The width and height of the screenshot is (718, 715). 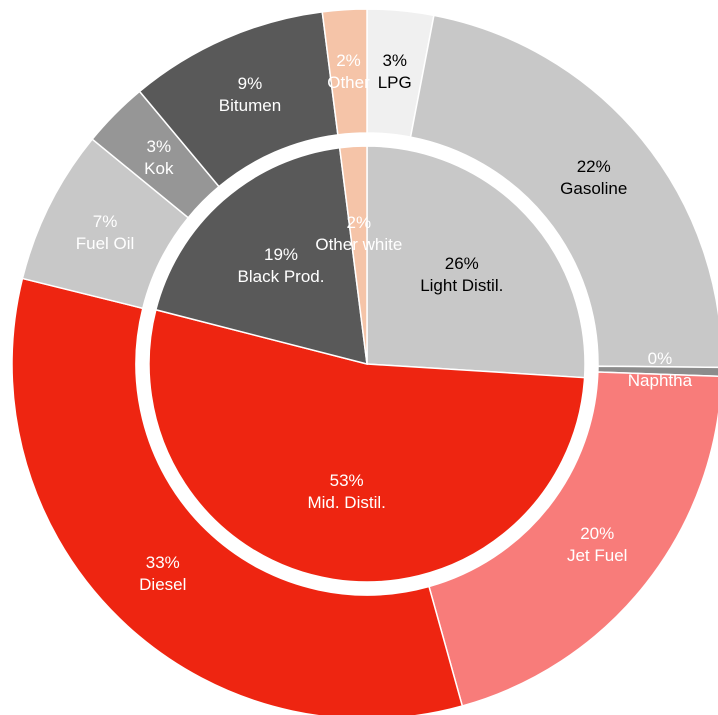 I want to click on value-label: 53%, so click(x=346, y=481).